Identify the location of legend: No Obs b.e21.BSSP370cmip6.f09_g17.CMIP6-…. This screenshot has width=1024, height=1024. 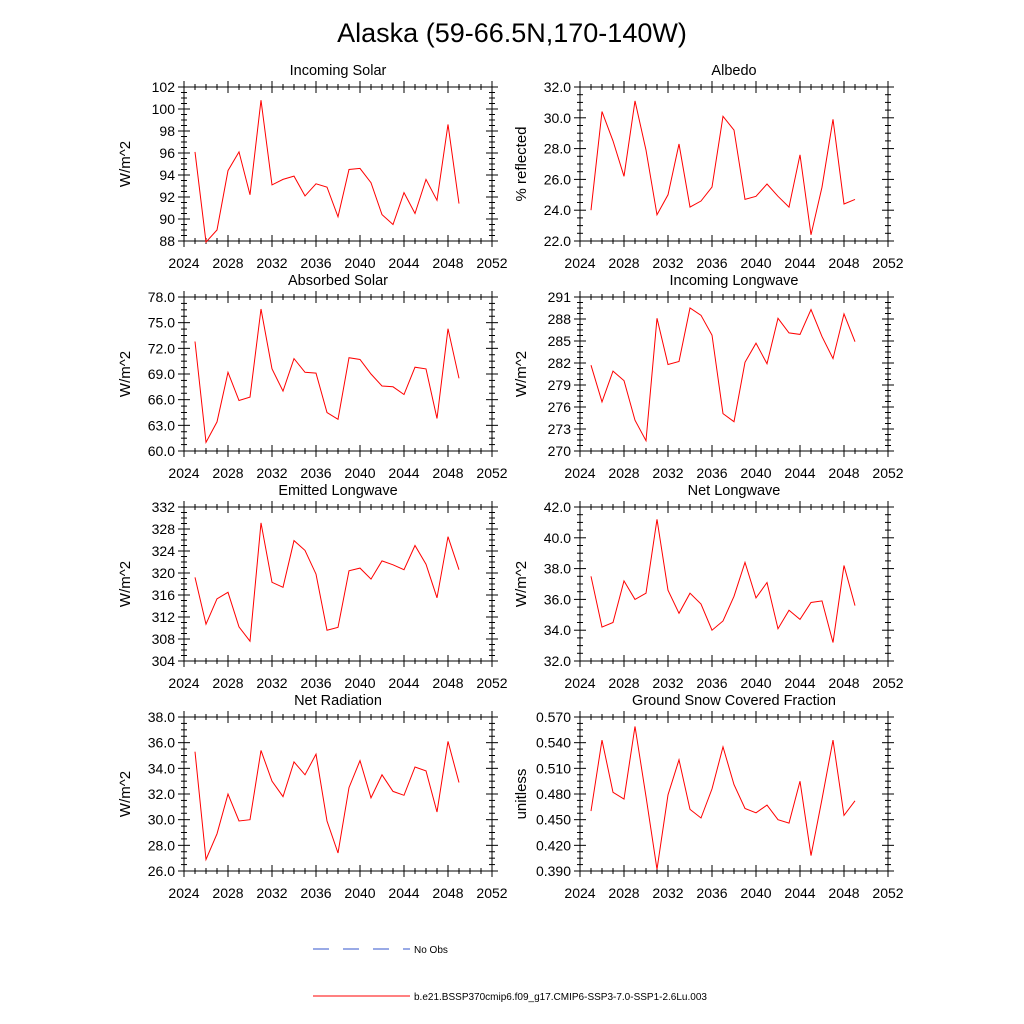
(510, 974).